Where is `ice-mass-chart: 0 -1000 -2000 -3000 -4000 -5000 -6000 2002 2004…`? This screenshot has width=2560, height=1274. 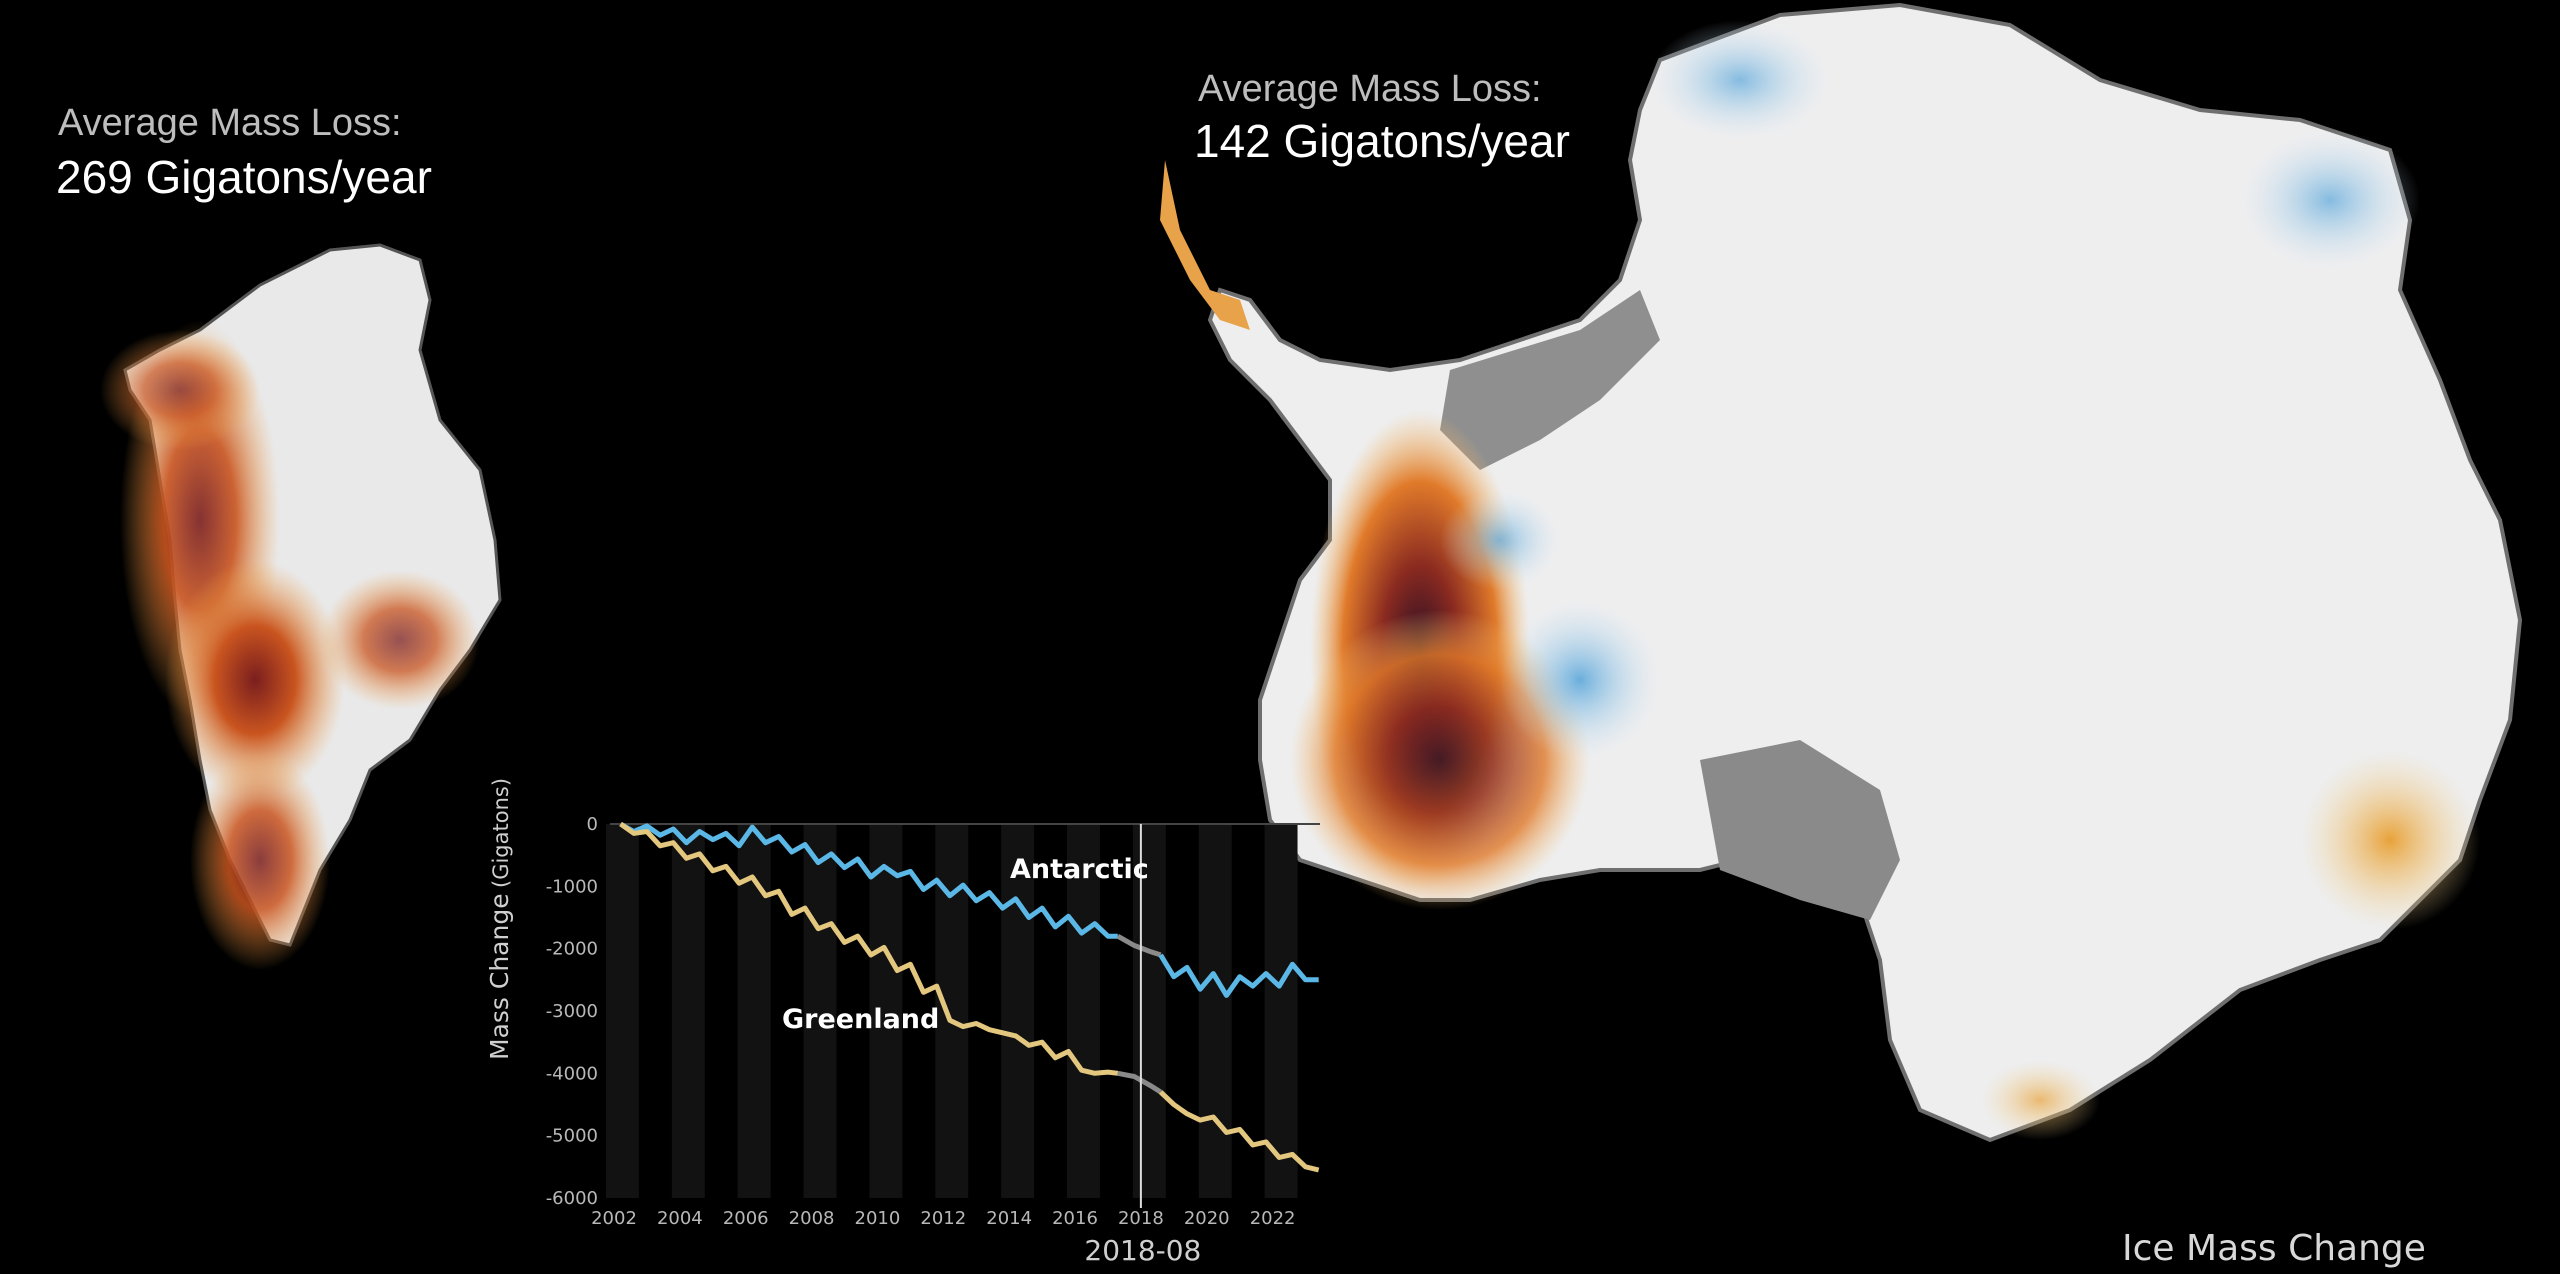 ice-mass-chart: 0 -1000 -2000 -3000 -4000 -5000 -6000 2002 2004… is located at coordinates (902, 1022).